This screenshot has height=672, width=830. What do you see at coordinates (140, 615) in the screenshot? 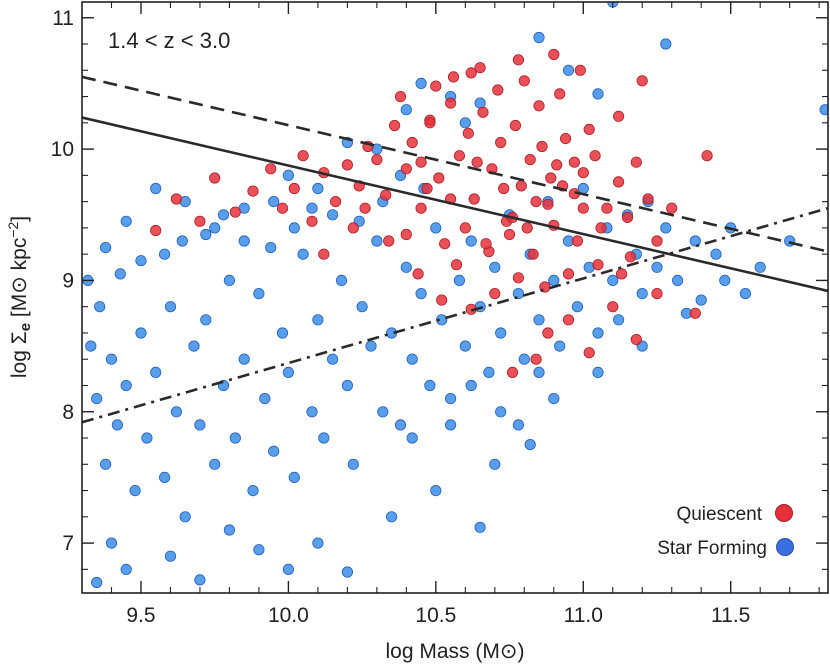
I see `x-tick-label: 9.5` at bounding box center [140, 615].